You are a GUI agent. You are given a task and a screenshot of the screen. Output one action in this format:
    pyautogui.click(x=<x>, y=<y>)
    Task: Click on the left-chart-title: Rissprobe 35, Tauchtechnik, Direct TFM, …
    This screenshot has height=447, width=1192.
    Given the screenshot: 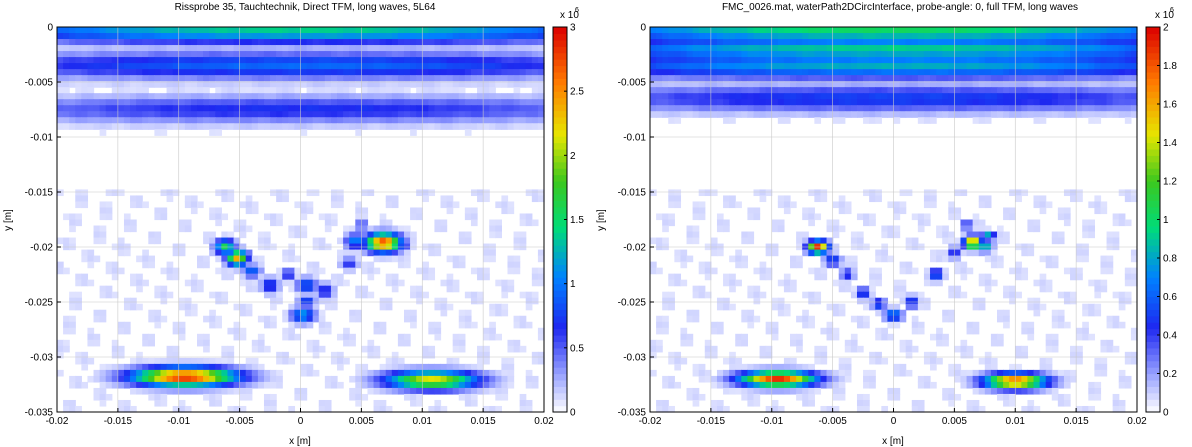 What is the action you would take?
    pyautogui.click(x=305, y=7)
    